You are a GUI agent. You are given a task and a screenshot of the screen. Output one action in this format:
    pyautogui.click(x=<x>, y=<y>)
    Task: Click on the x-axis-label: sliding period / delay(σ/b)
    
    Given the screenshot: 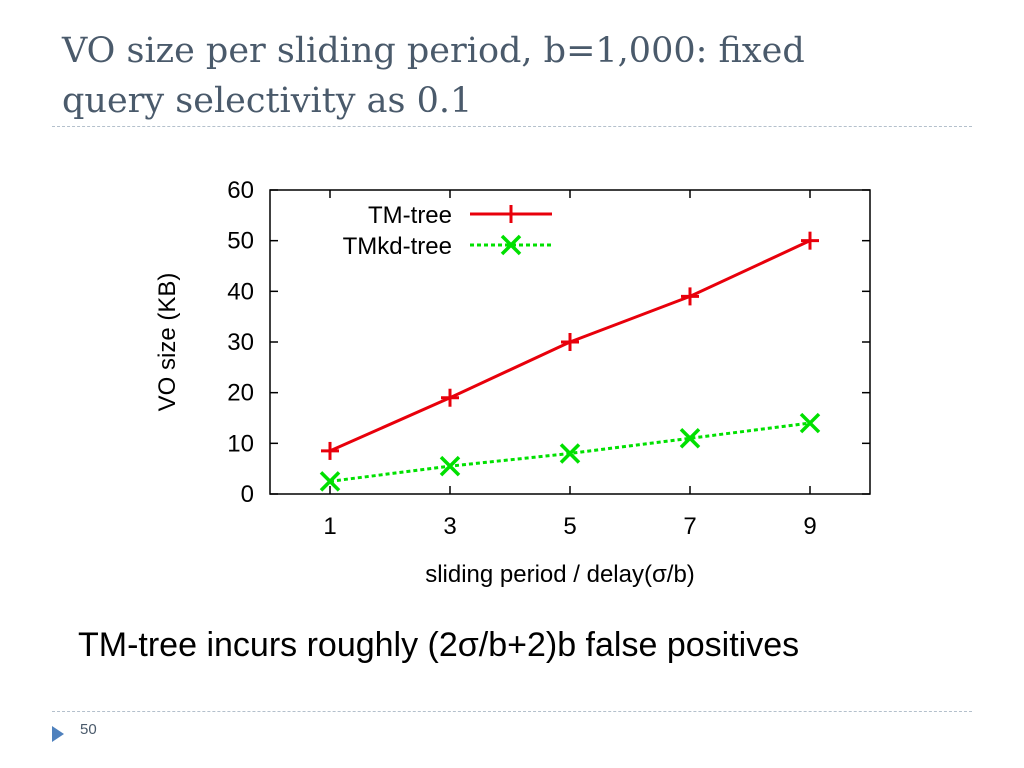 What is the action you would take?
    pyautogui.click(x=560, y=574)
    